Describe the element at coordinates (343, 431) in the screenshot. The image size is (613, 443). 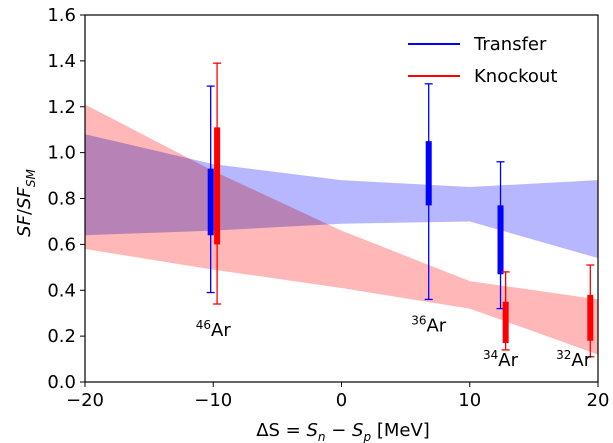
I see `x-axis-label: ΔS = Sn − Sp [MeV]` at that location.